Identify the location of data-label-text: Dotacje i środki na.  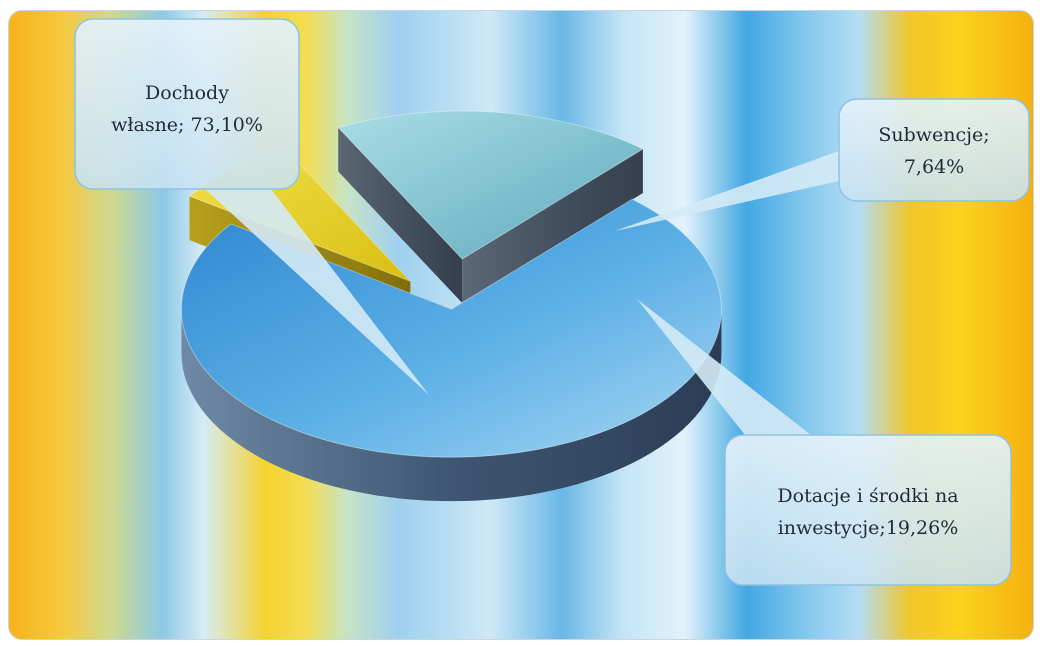
(867, 496).